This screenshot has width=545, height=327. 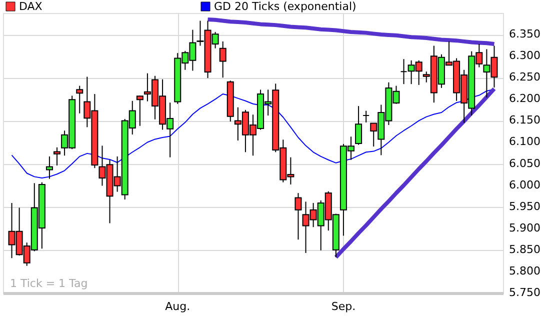 I want to click on y-tick-label: 6.350, so click(x=524, y=34).